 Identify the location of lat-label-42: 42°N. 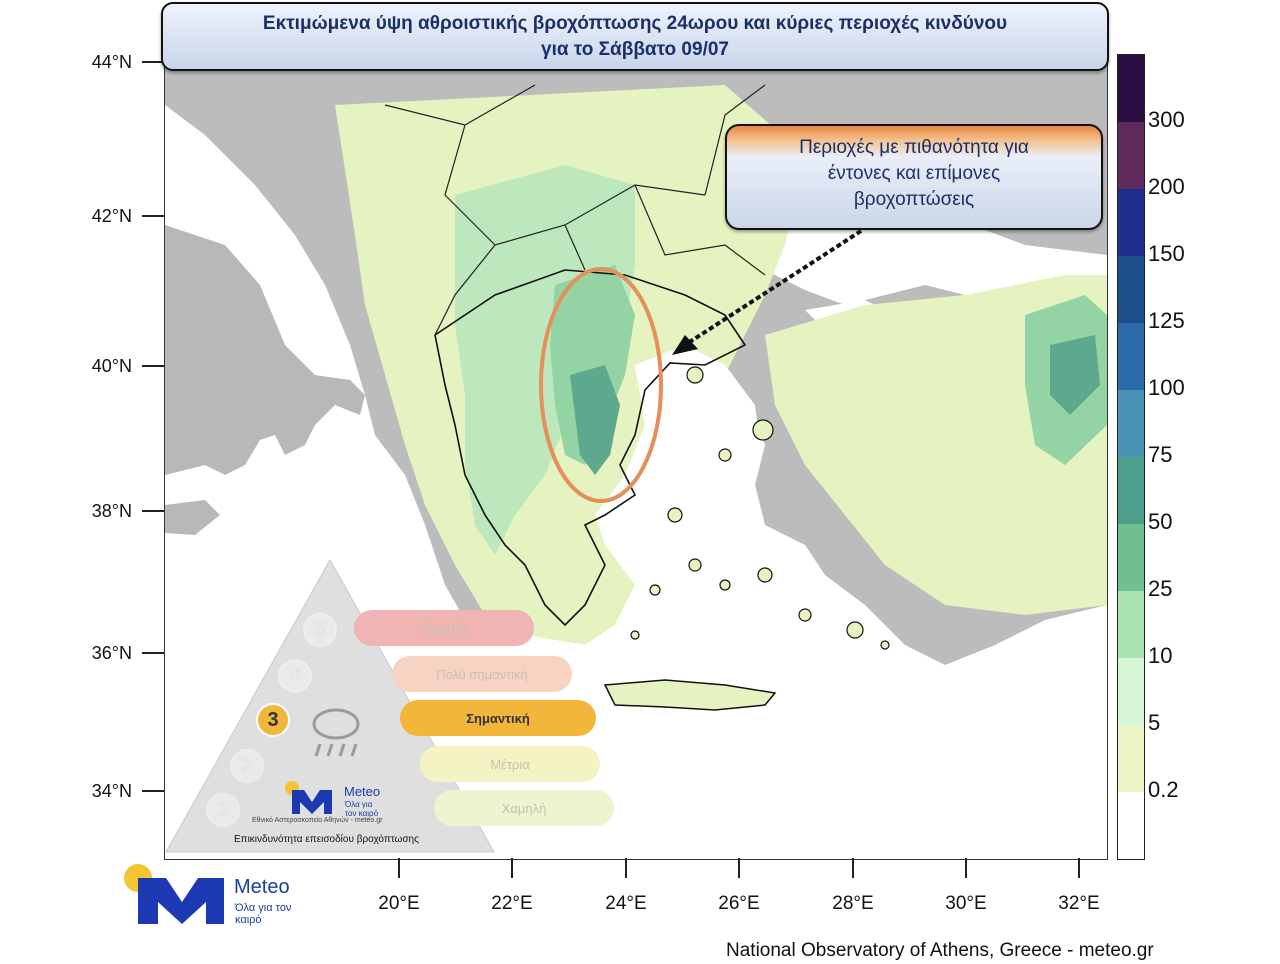
(111, 216).